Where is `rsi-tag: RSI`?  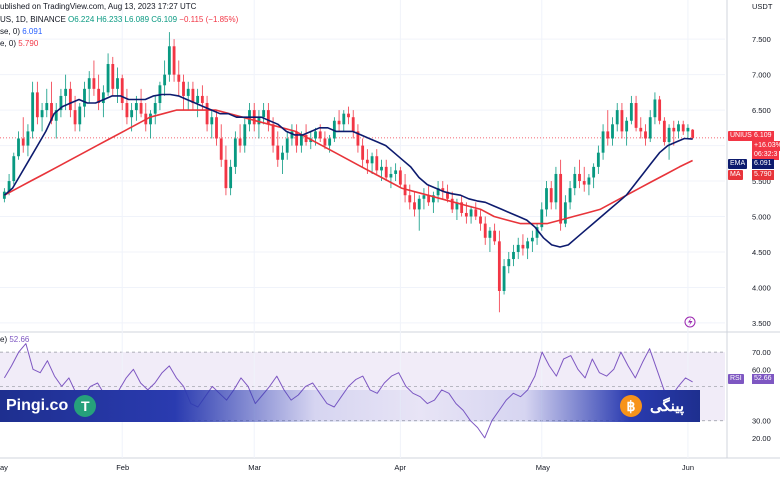
rsi-tag: RSI is located at coordinates (736, 379).